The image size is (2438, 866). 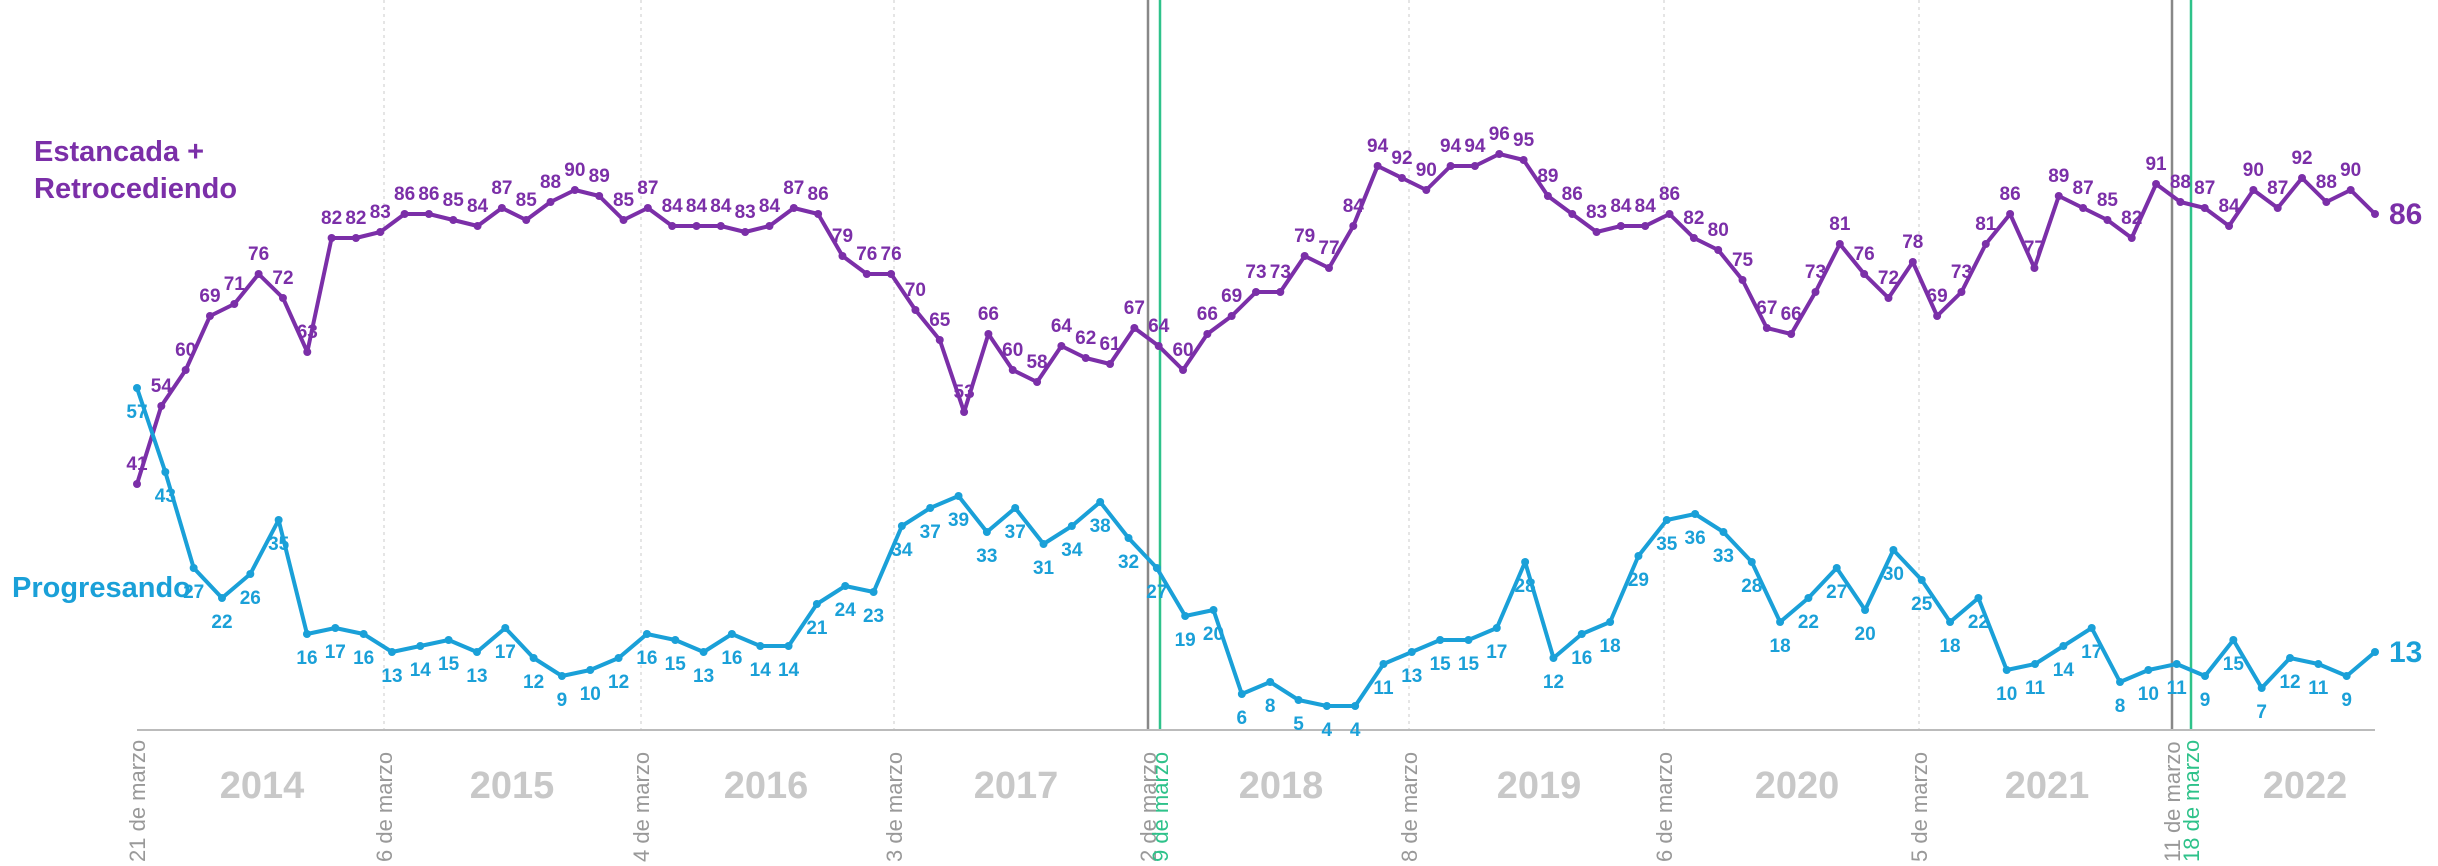 I want to click on data-label: 80, so click(x=1718, y=230).